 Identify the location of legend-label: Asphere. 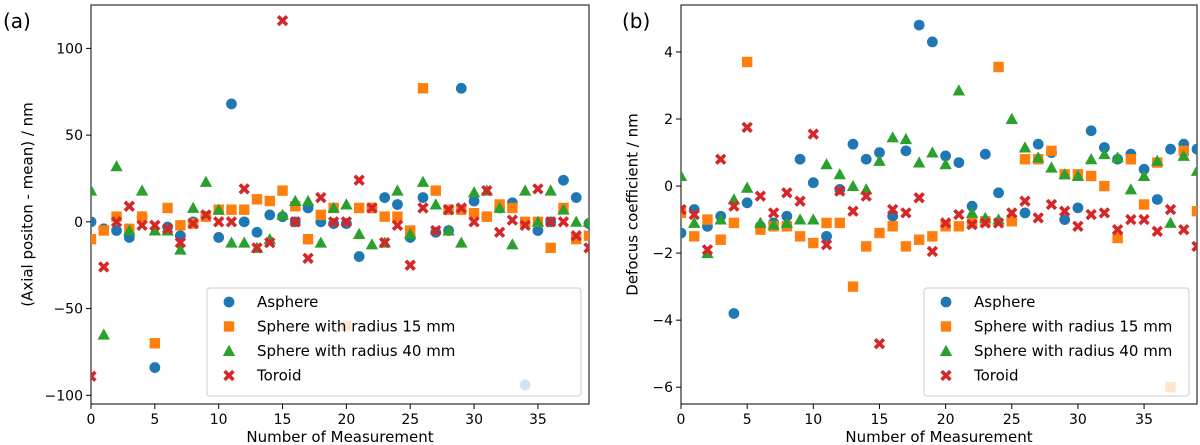
(1004, 302).